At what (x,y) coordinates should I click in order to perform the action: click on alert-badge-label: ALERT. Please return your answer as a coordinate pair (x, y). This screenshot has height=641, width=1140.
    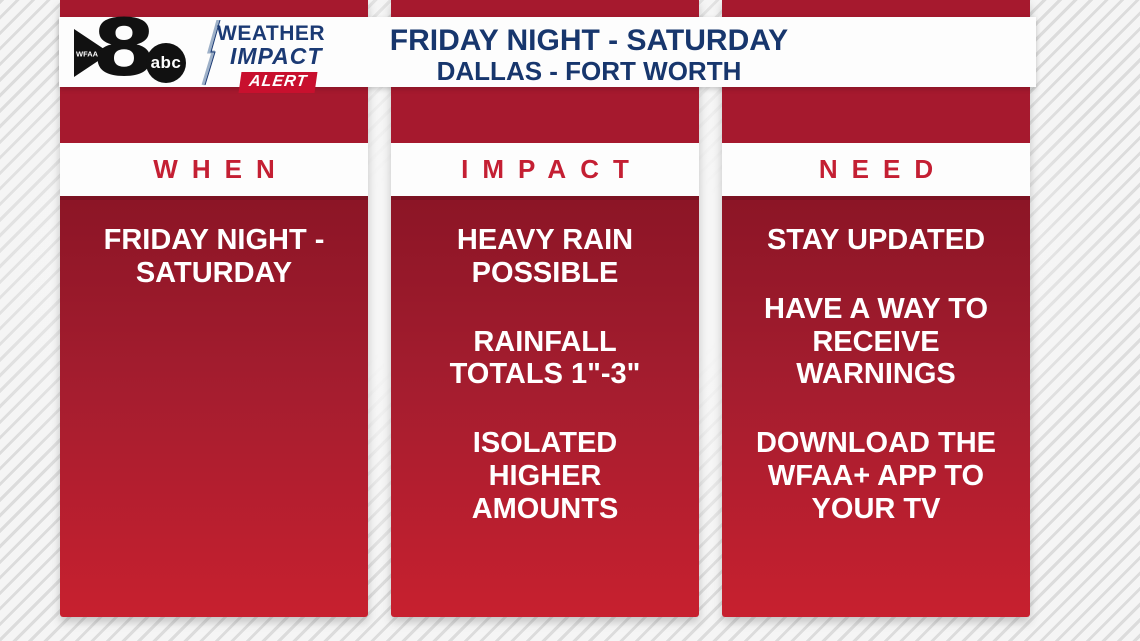
    Looking at the image, I should click on (278, 81).